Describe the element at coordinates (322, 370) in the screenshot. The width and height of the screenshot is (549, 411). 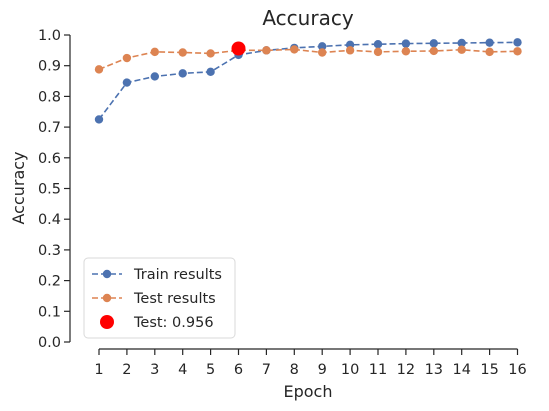
I see `x-tick-label: 9` at that location.